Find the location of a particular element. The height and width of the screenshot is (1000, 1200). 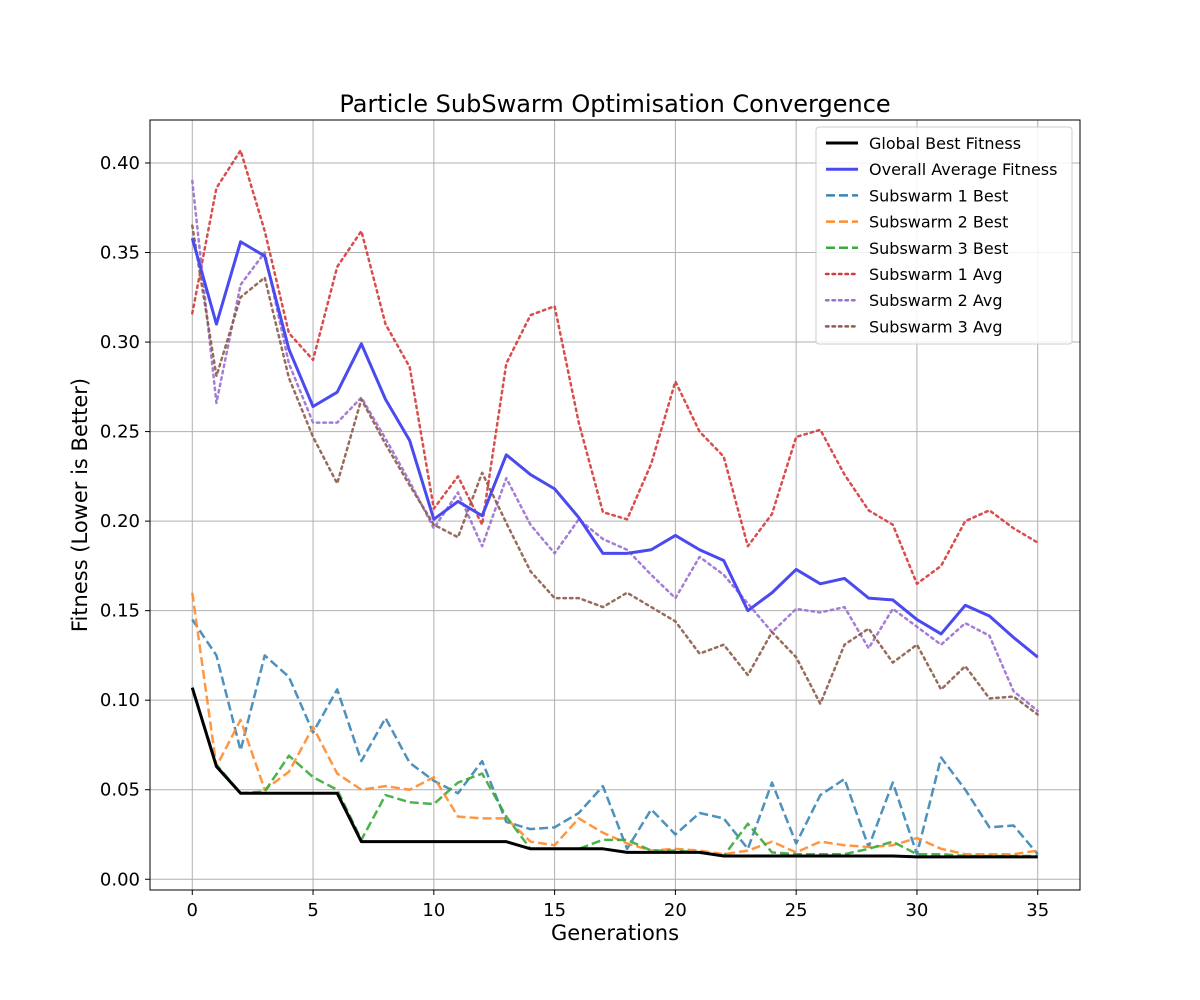

legend-label: Subswarm 1 Best is located at coordinates (938, 195).